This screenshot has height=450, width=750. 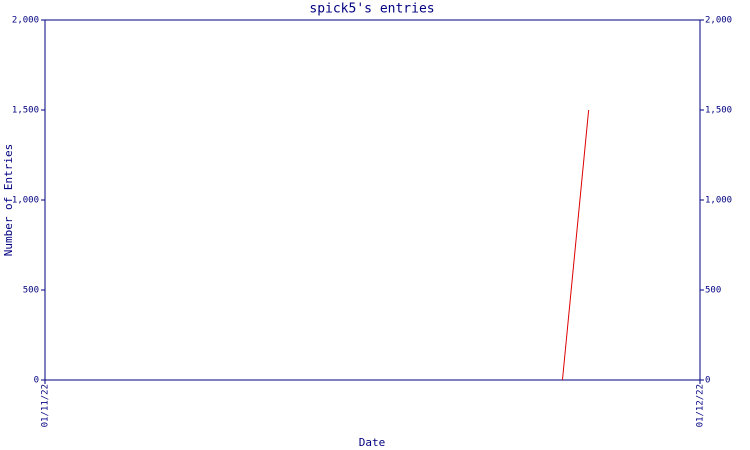 I want to click on y-tick-label: 0, so click(x=36, y=381).